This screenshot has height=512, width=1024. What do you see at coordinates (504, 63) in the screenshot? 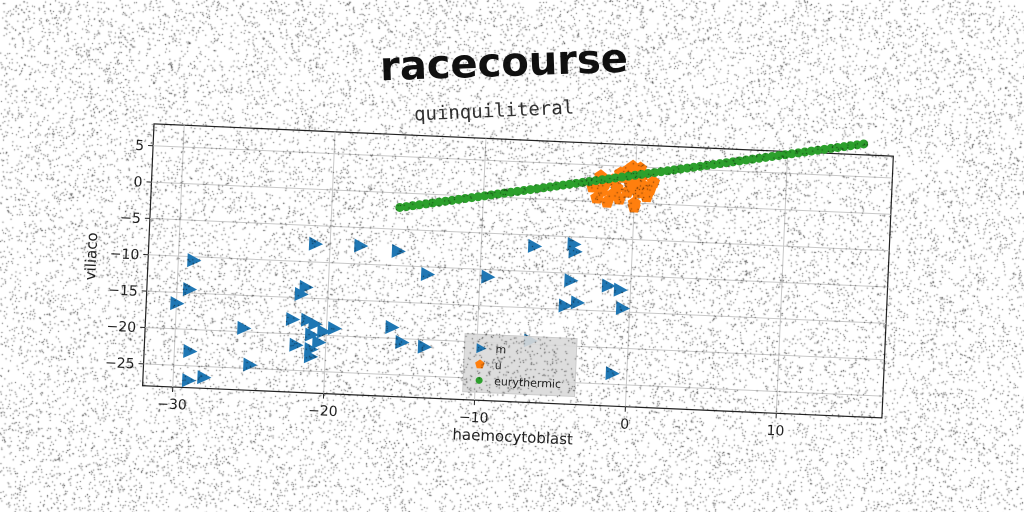
I see `chart-title: racecourse` at bounding box center [504, 63].